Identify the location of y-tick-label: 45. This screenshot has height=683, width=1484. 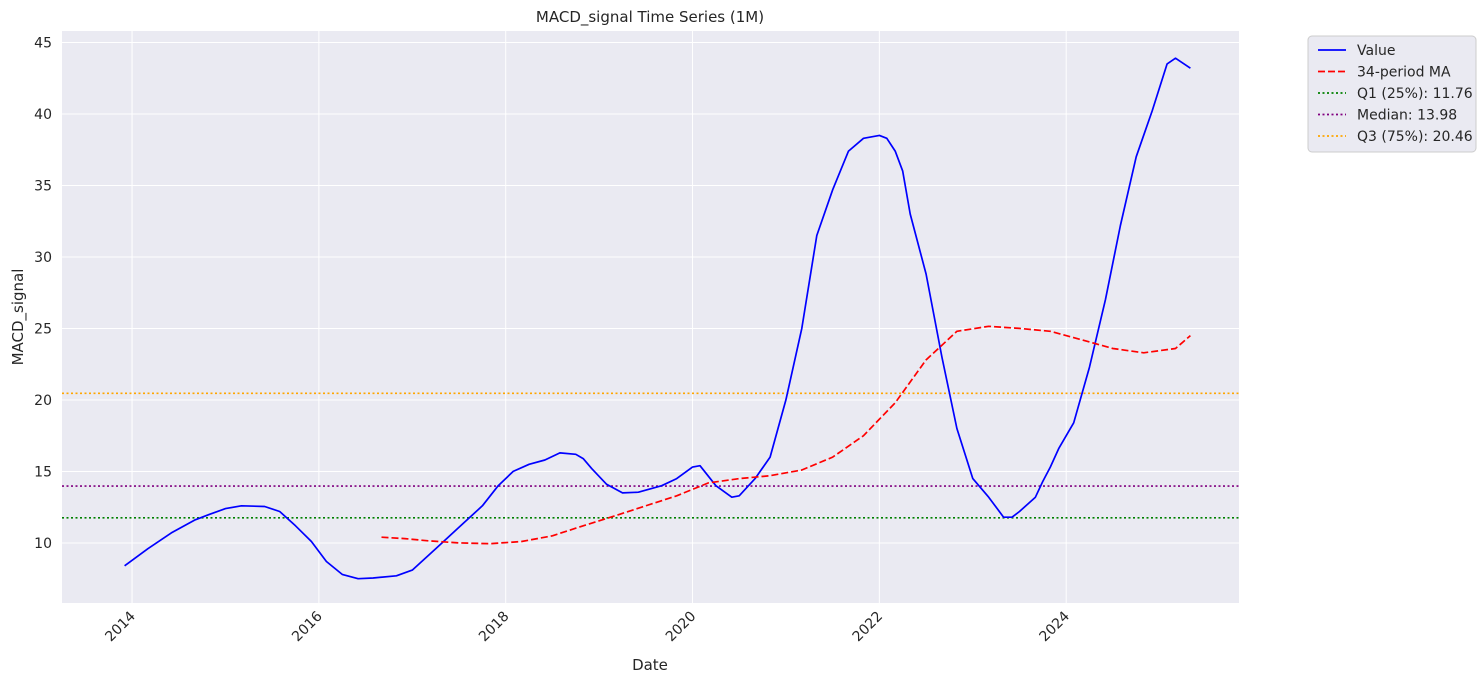
(43, 43).